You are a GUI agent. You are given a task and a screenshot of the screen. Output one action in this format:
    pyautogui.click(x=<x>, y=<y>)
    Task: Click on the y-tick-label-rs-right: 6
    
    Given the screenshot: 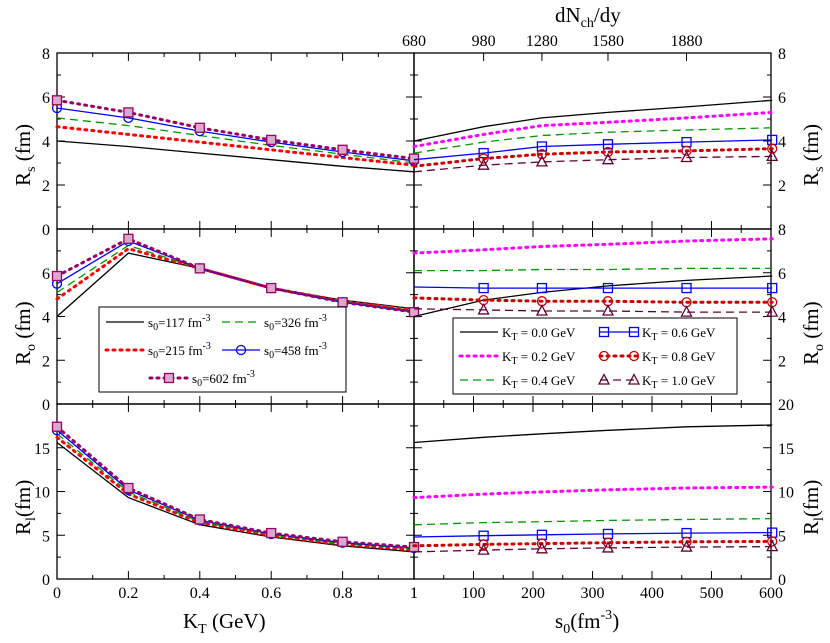 What is the action you would take?
    pyautogui.click(x=782, y=98)
    